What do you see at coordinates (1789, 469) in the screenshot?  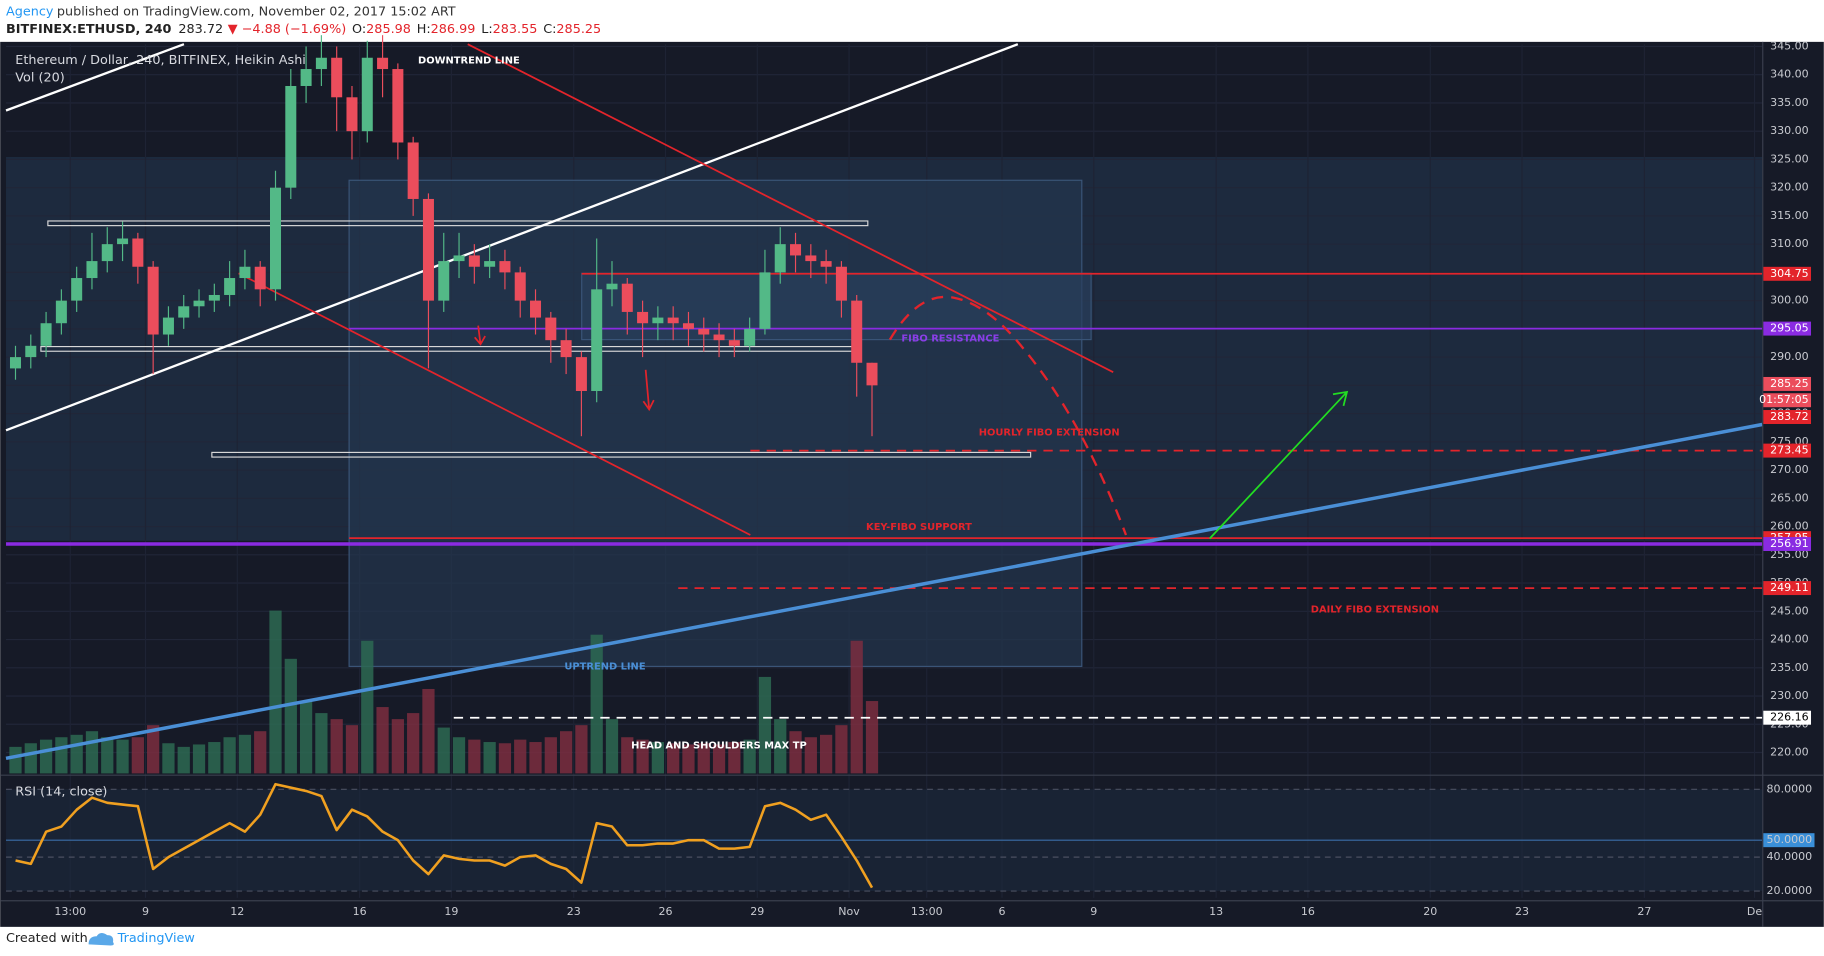 I see `y-tick-label: 270.00` at bounding box center [1789, 469].